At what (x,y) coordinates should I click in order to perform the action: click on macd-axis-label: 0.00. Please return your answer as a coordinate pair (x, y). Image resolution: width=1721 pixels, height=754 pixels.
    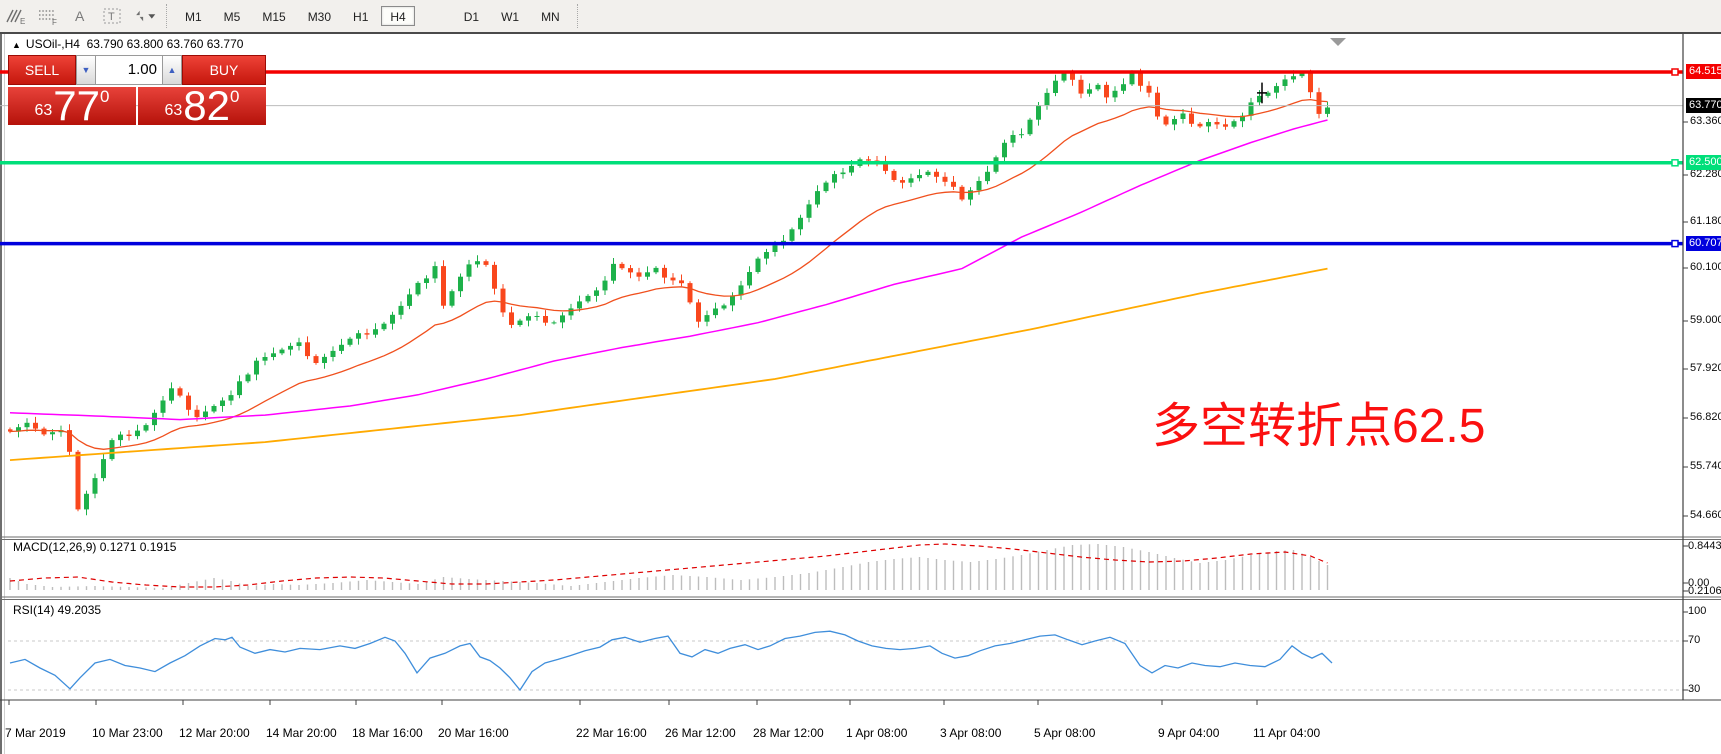
    Looking at the image, I should click on (1699, 583).